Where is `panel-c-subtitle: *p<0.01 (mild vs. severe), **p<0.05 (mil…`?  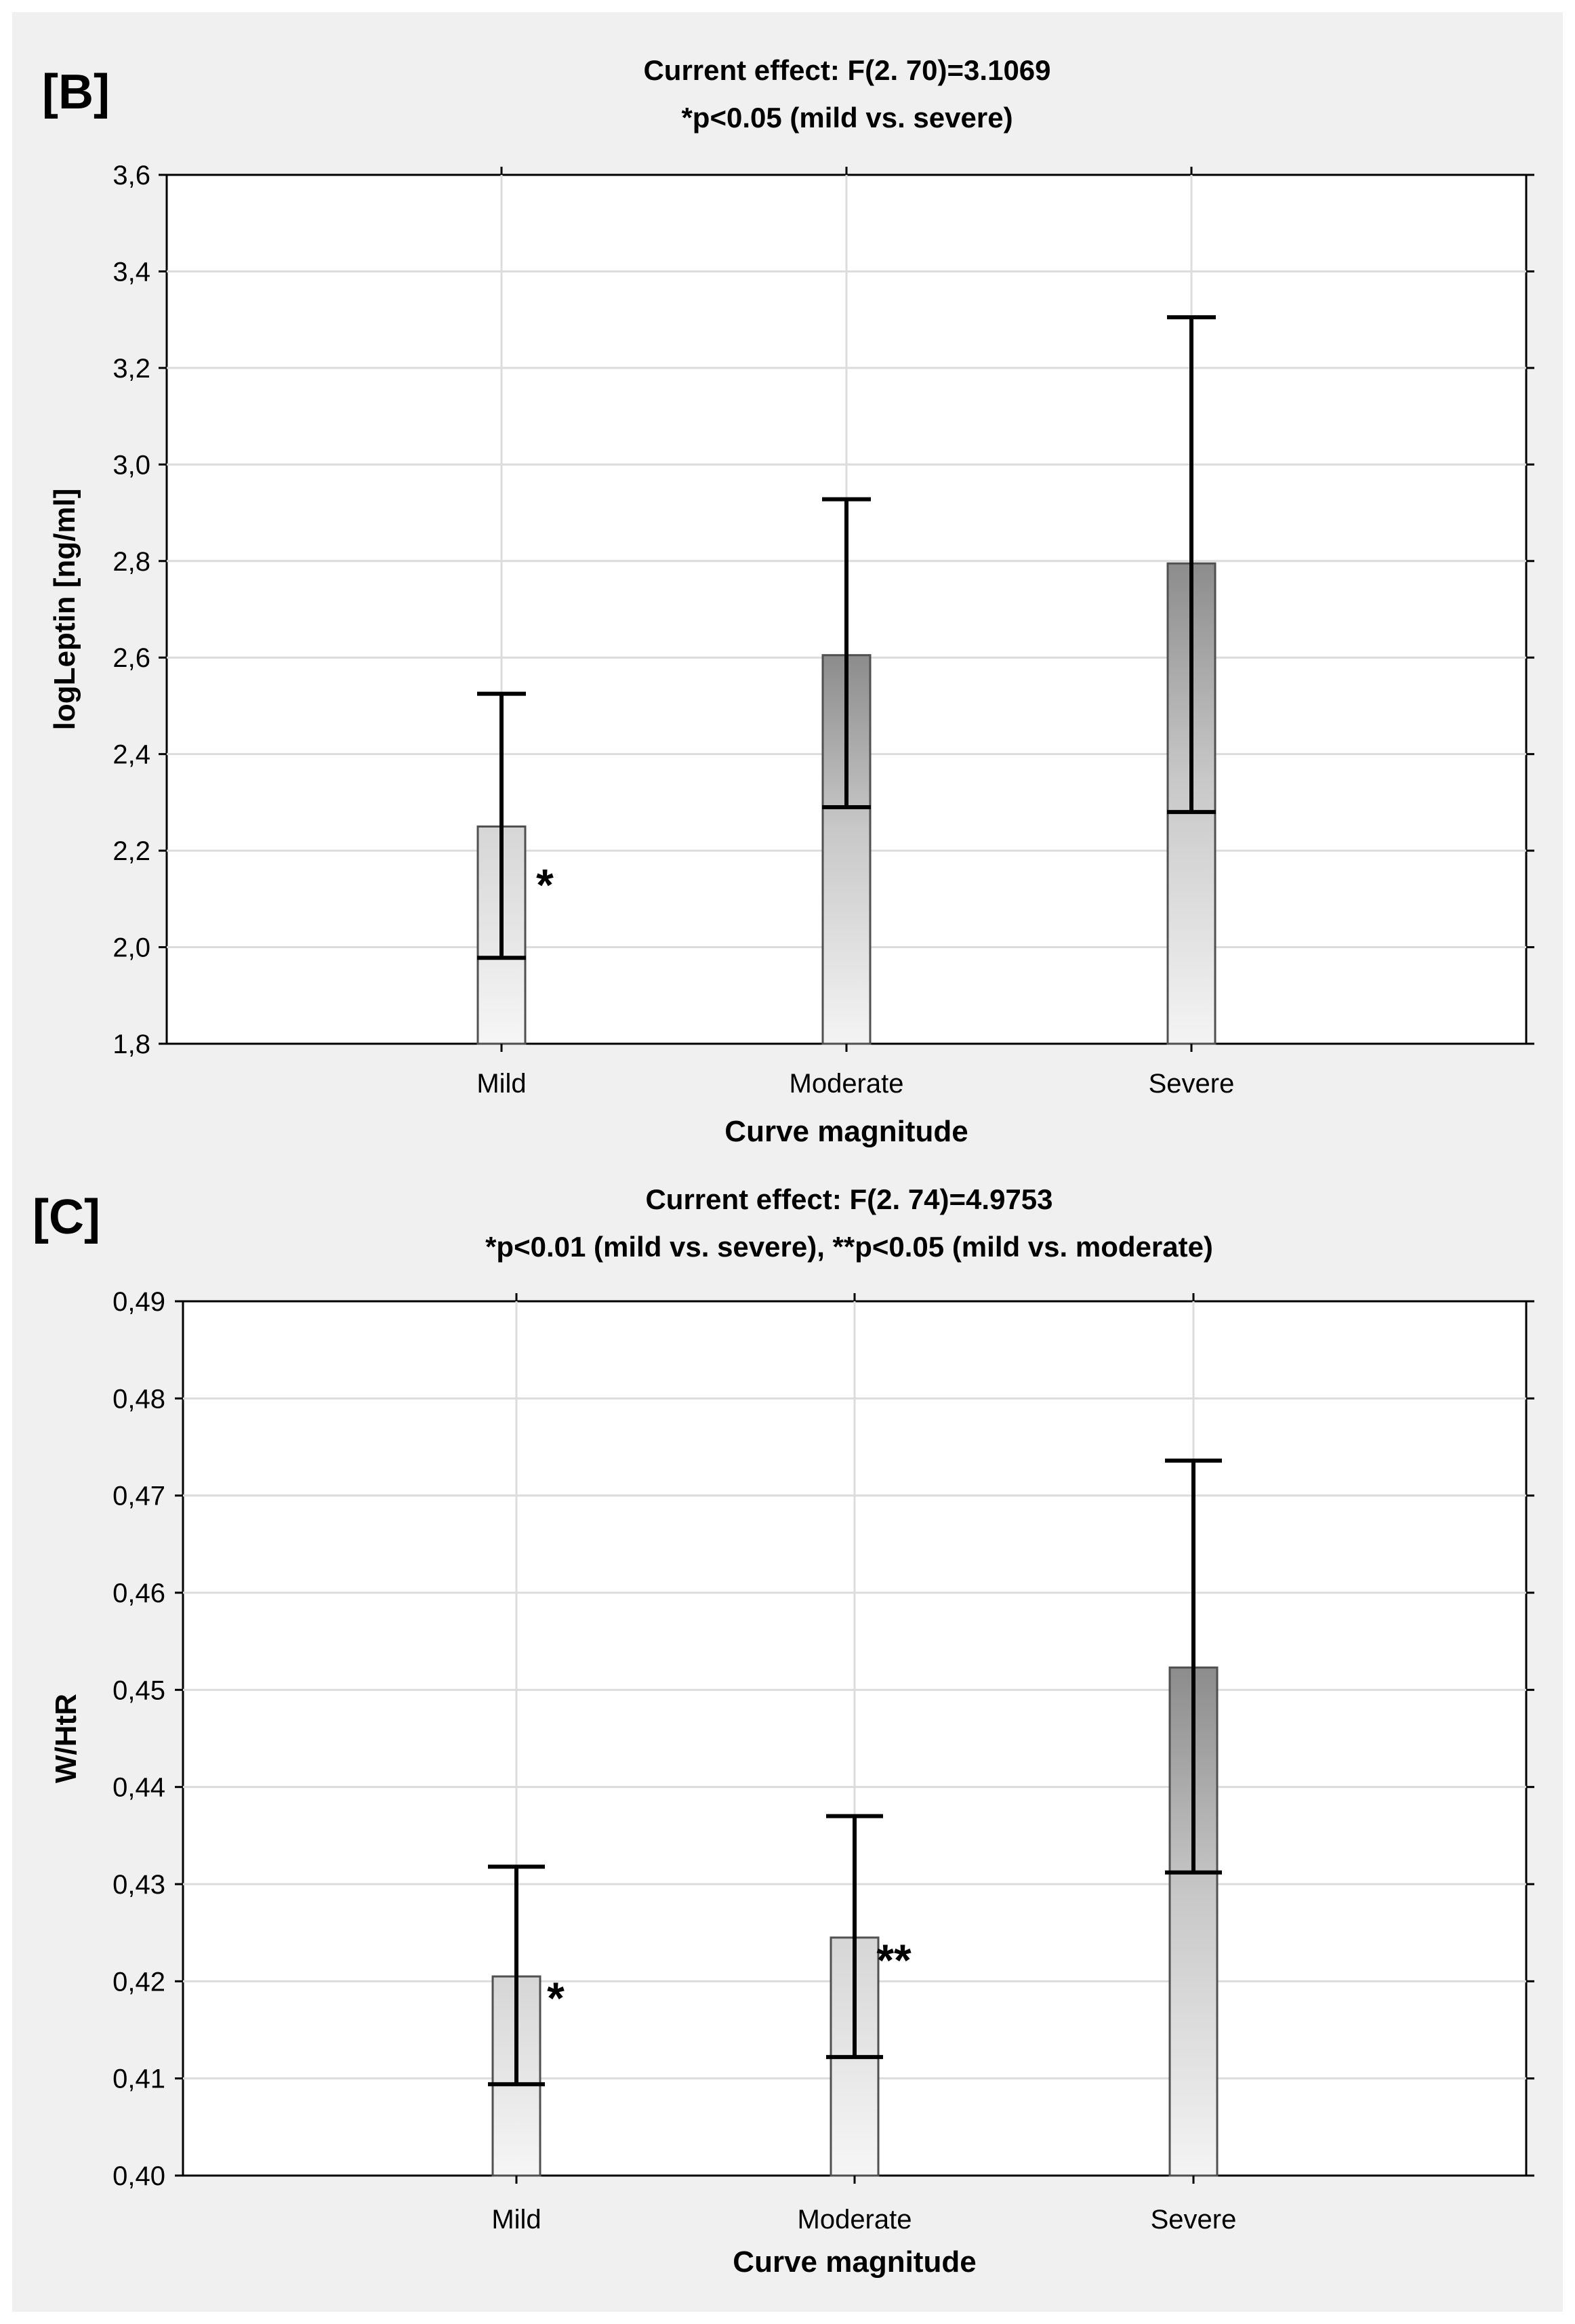 panel-c-subtitle: *p<0.01 (mild vs. severe), **p<0.05 (mil… is located at coordinates (849, 1247).